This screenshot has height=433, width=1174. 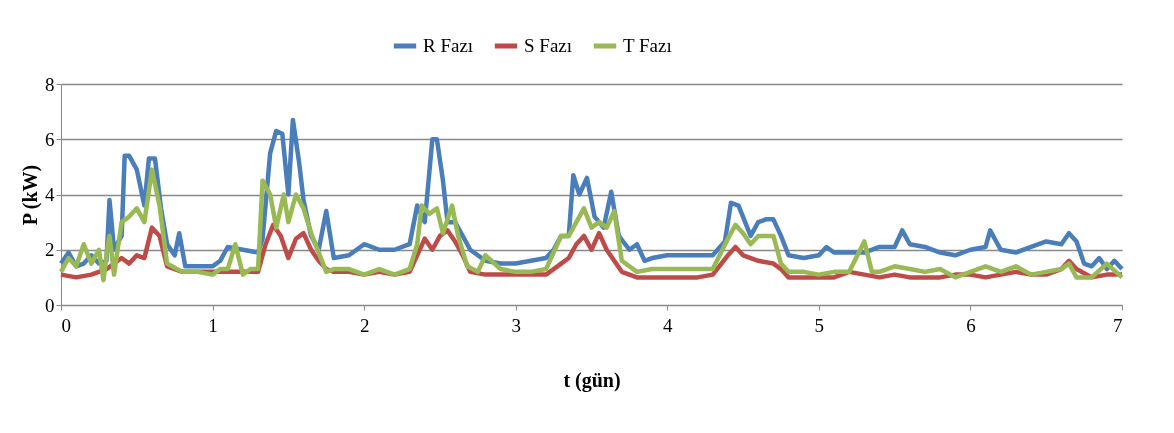 I want to click on x-axis-title: t (gün), so click(x=592, y=380).